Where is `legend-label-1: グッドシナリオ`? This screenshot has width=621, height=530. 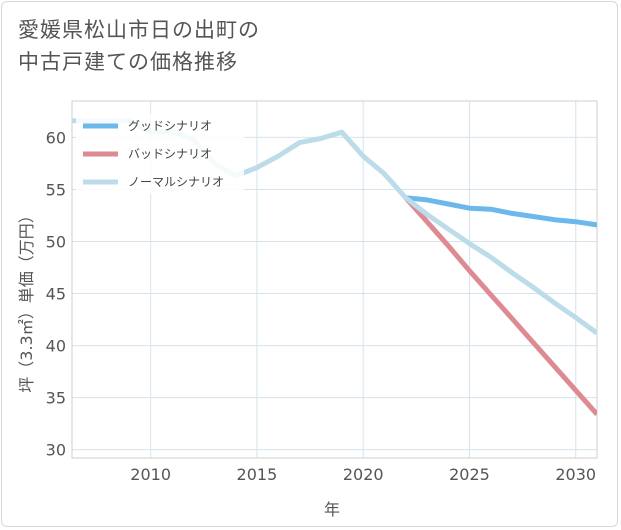
legend-label-1: グッドシナリオ is located at coordinates (170, 126).